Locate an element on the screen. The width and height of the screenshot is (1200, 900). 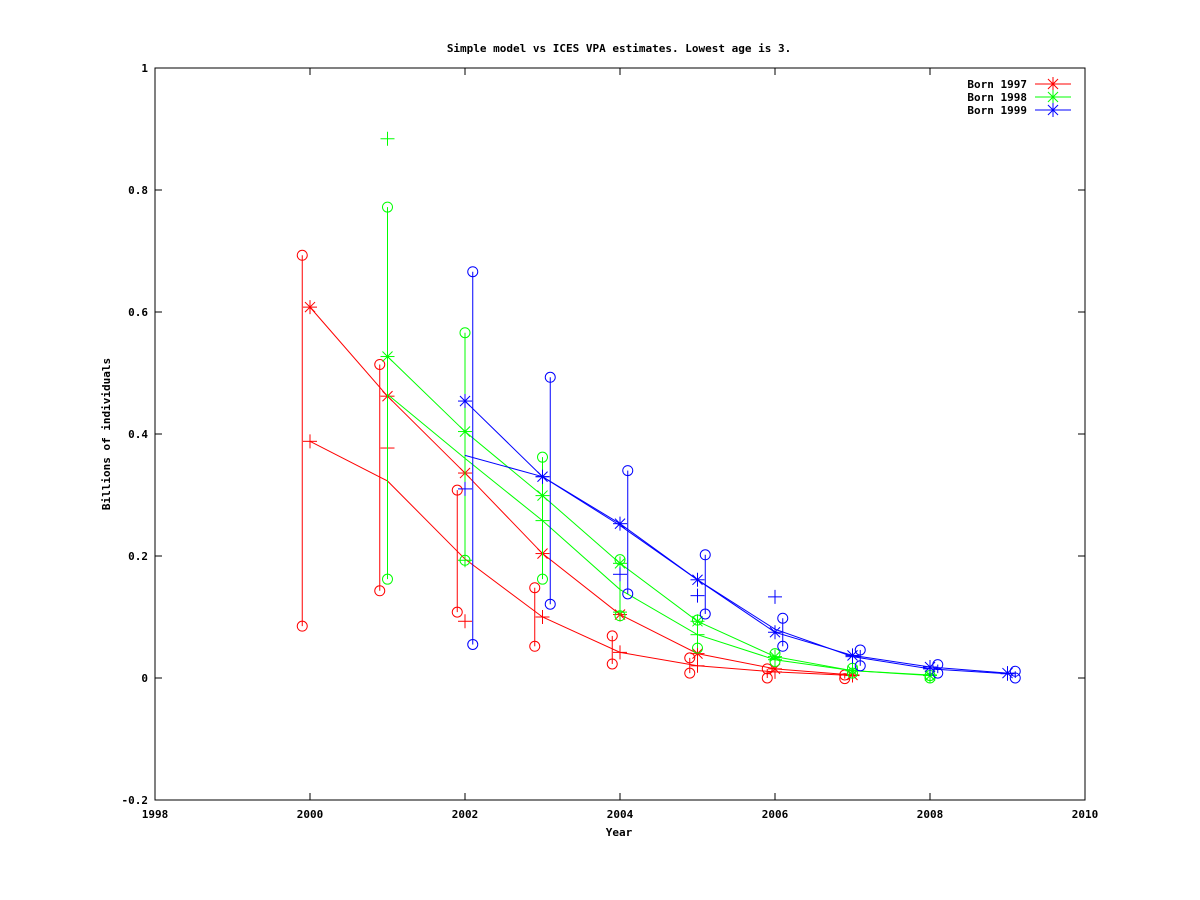
estimate-line is located at coordinates (736, 537).